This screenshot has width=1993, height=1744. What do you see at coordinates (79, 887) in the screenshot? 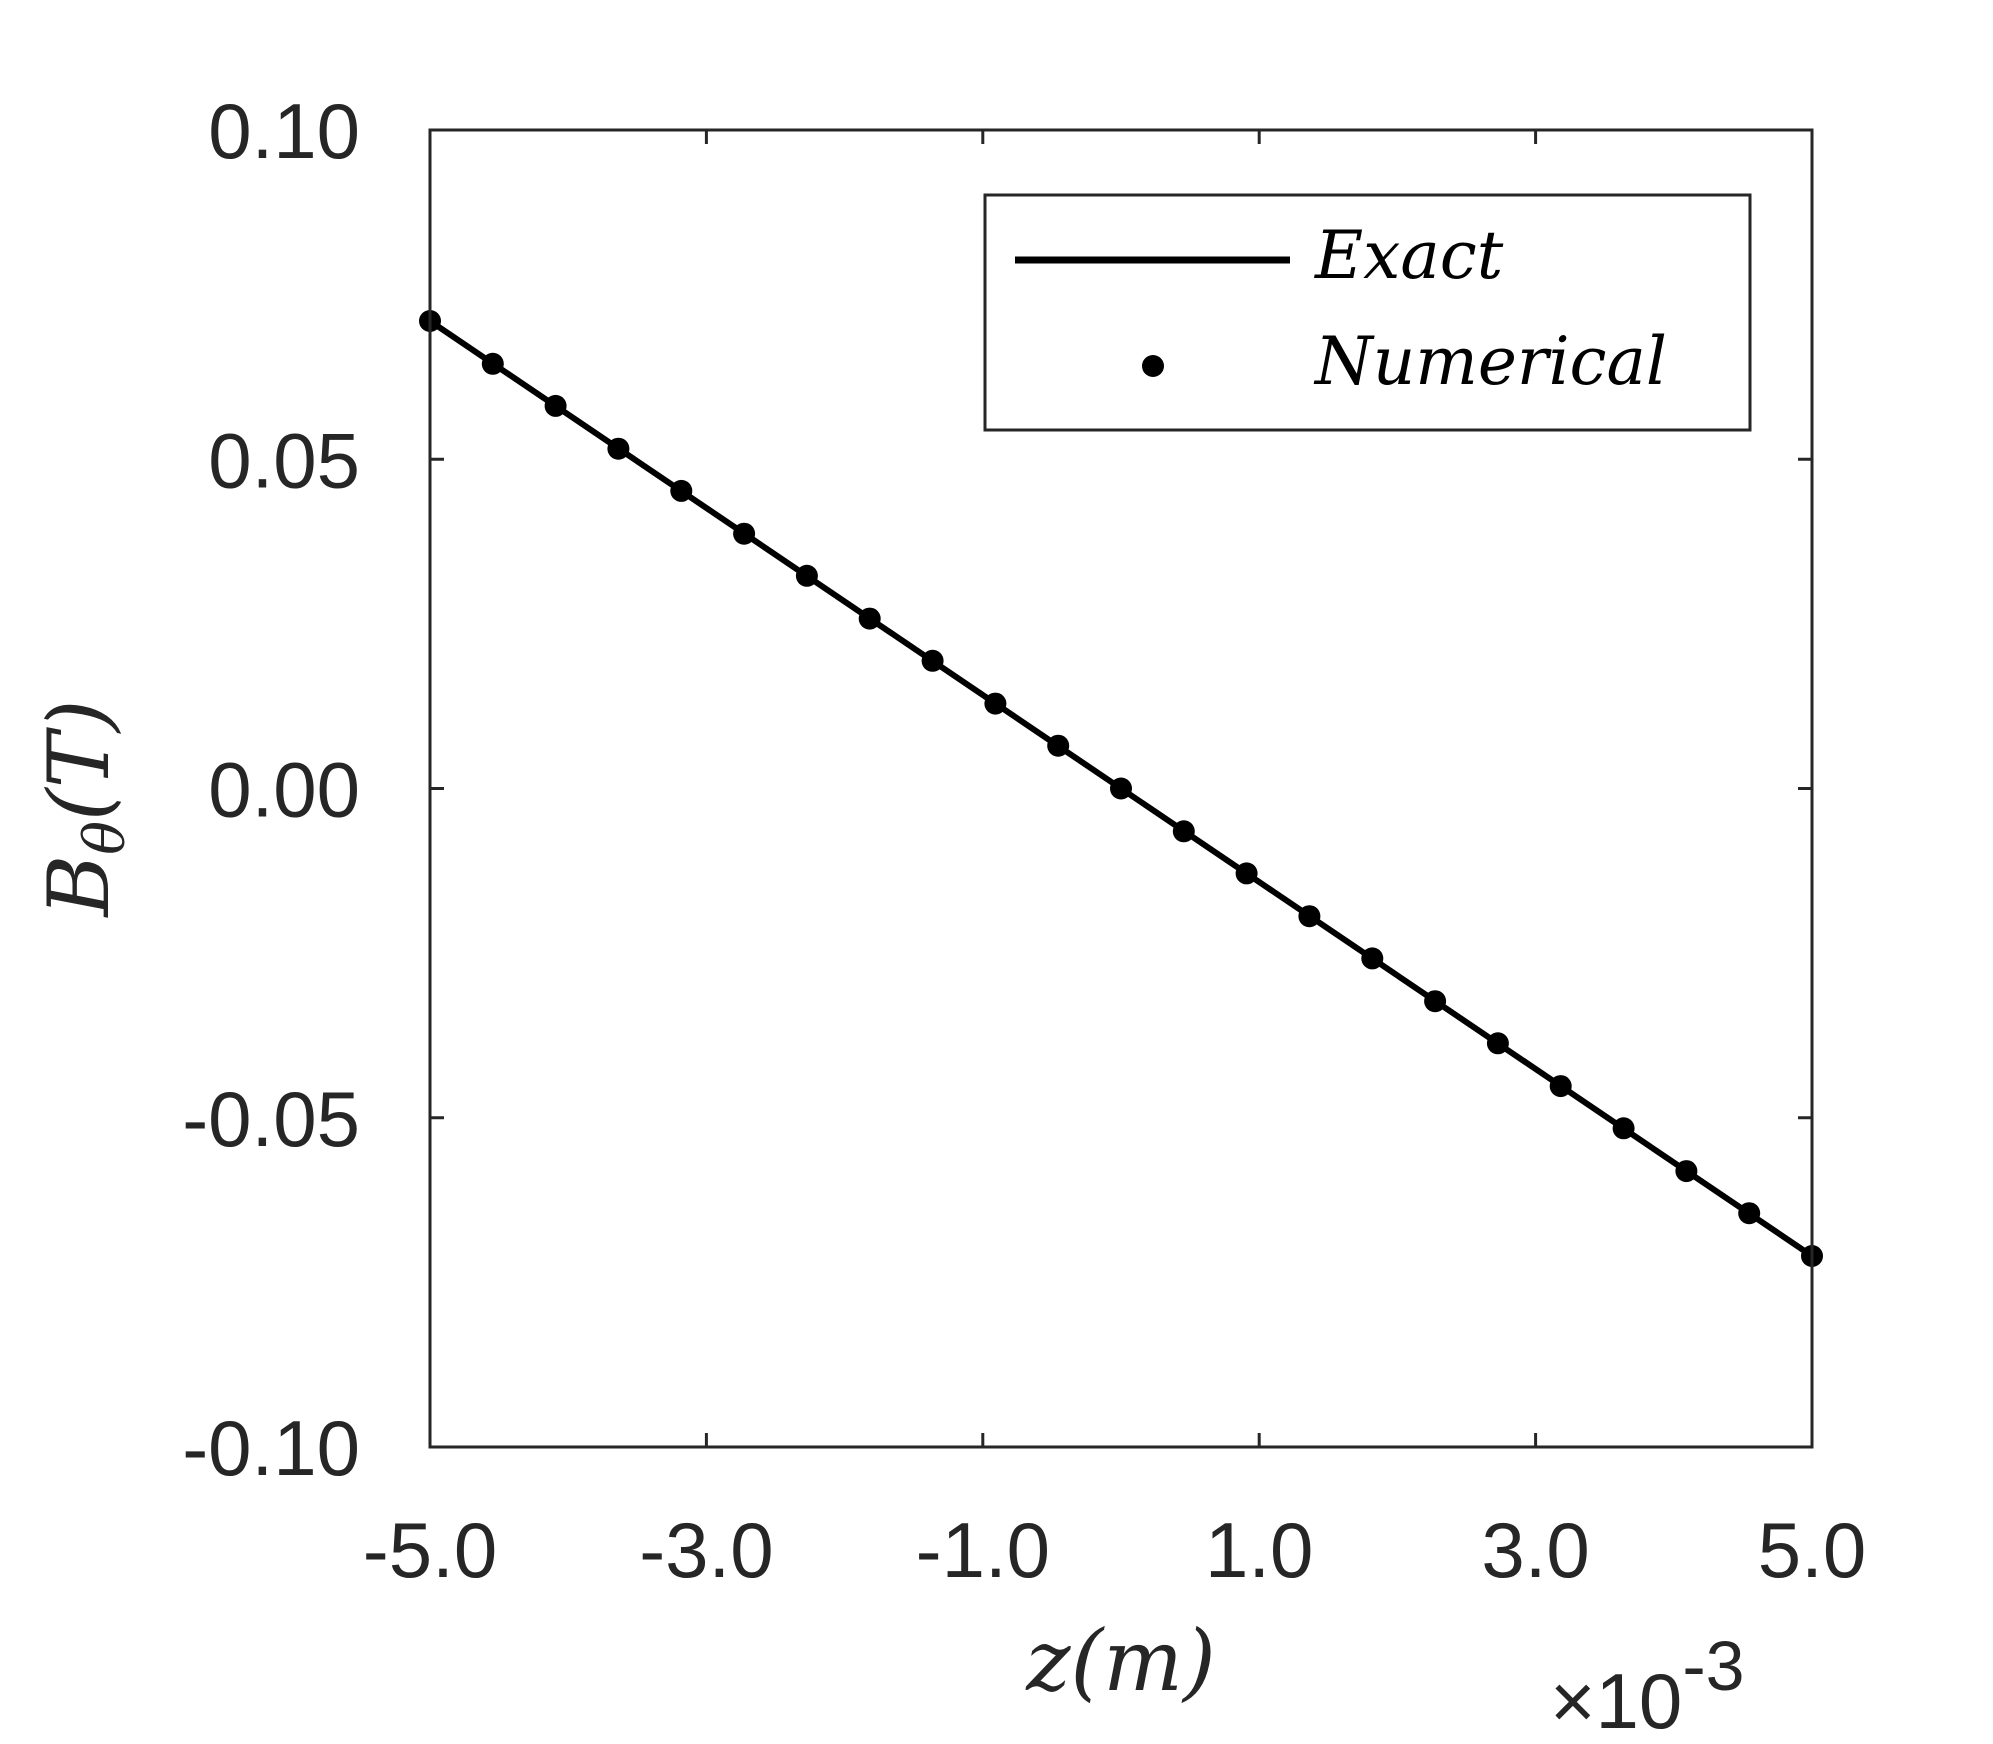
I see `y-axis-label-main: B` at bounding box center [79, 887].